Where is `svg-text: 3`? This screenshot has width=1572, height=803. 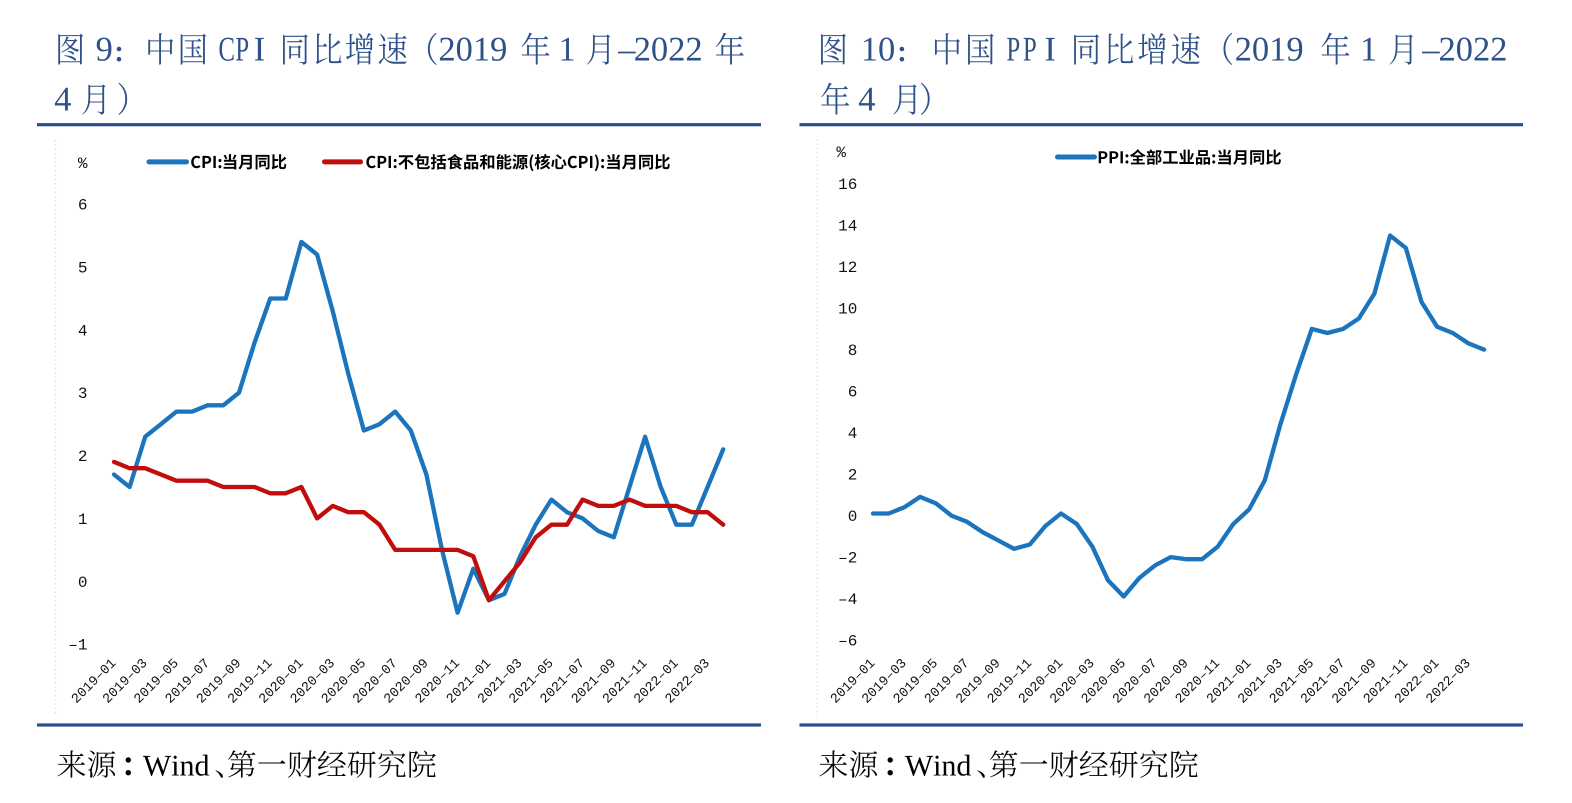 svg-text: 3 is located at coordinates (83, 394).